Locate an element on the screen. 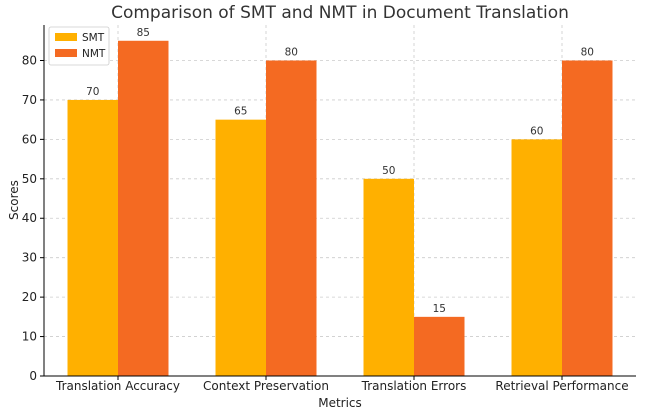  x-tick-label: Retrieval Performance is located at coordinates (561, 386).